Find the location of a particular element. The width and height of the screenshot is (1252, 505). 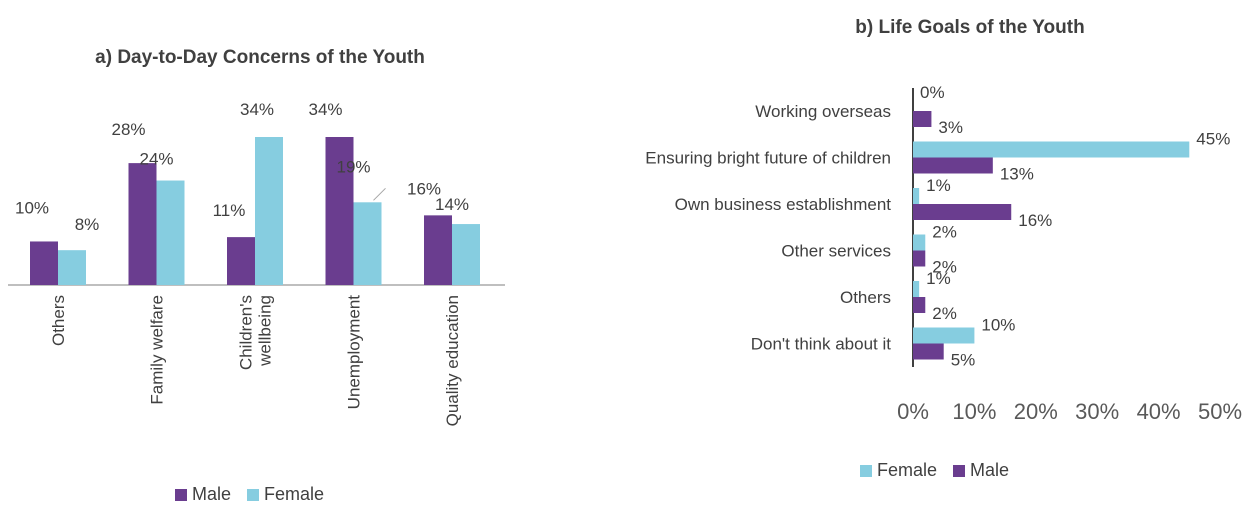

category-label-own-business-establishment: Own business establishment is located at coordinates (783, 204).